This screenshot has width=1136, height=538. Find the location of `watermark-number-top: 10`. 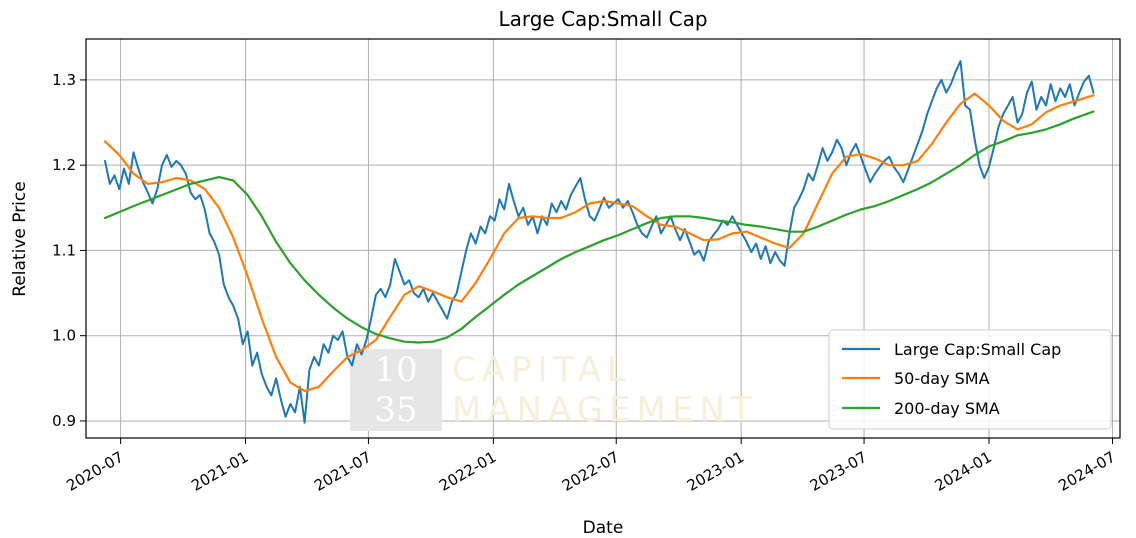

watermark-number-top: 10 is located at coordinates (395, 370).